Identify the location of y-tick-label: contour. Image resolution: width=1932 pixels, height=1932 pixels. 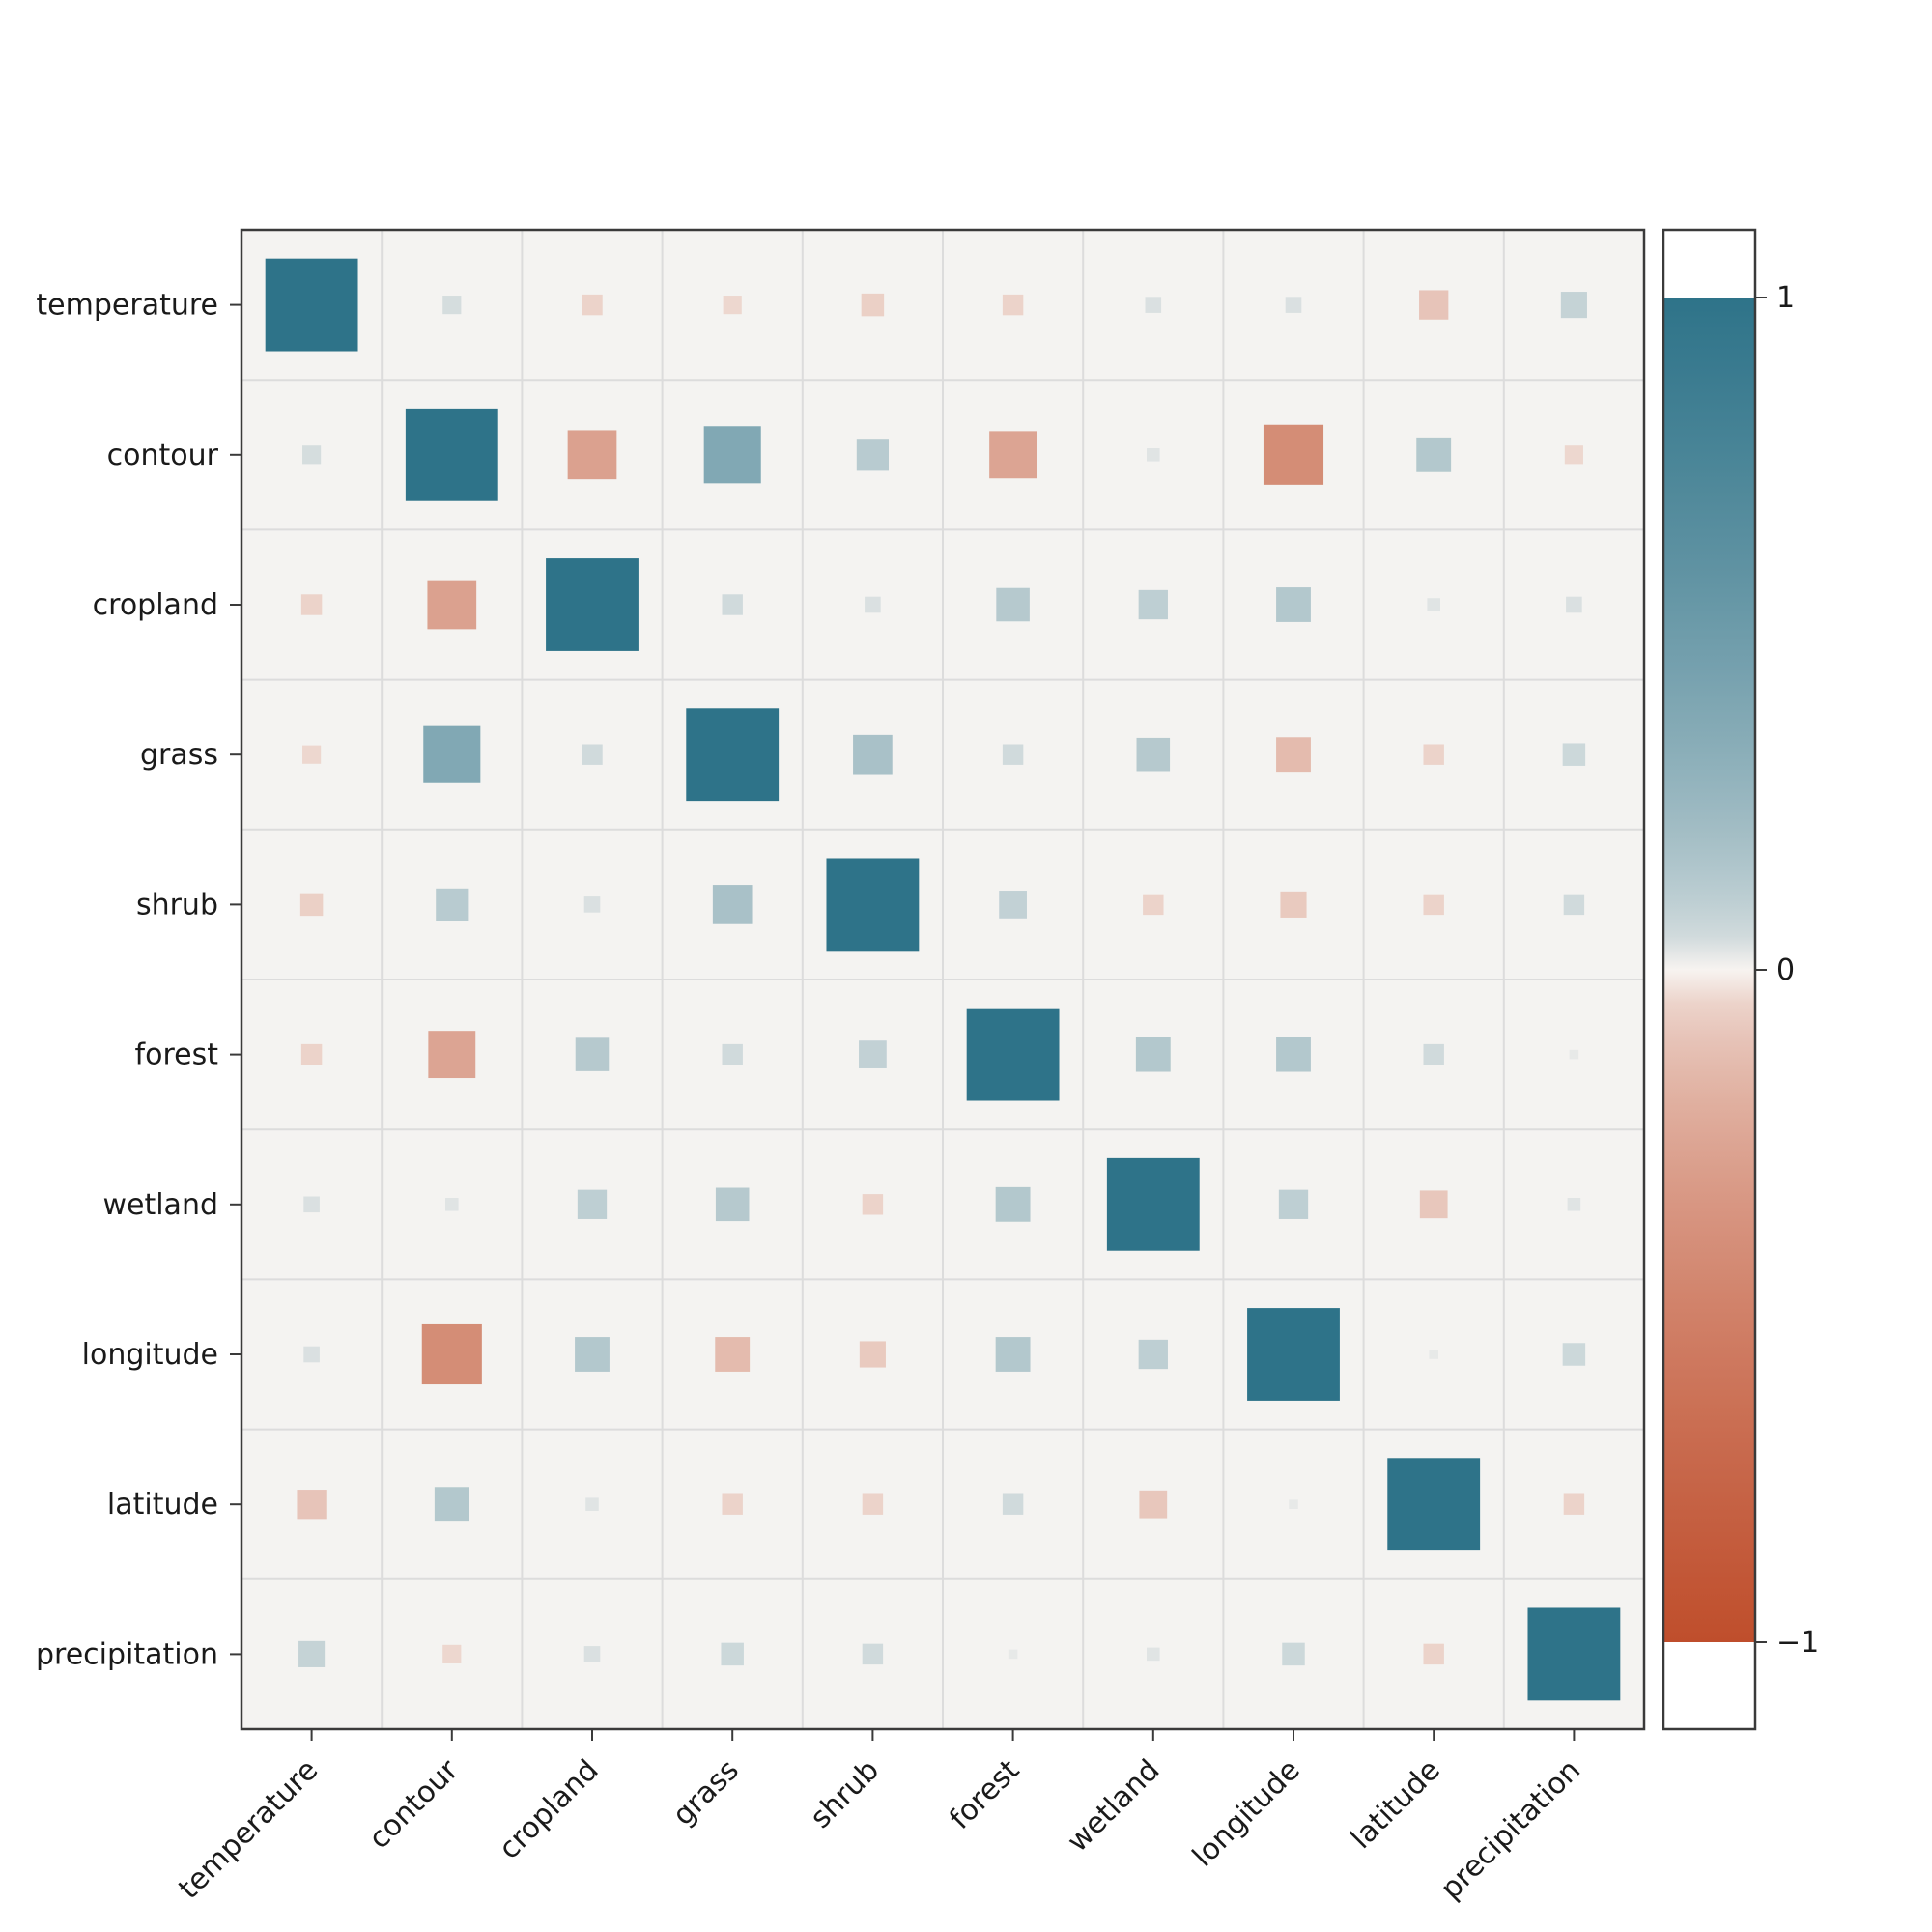
(163, 455).